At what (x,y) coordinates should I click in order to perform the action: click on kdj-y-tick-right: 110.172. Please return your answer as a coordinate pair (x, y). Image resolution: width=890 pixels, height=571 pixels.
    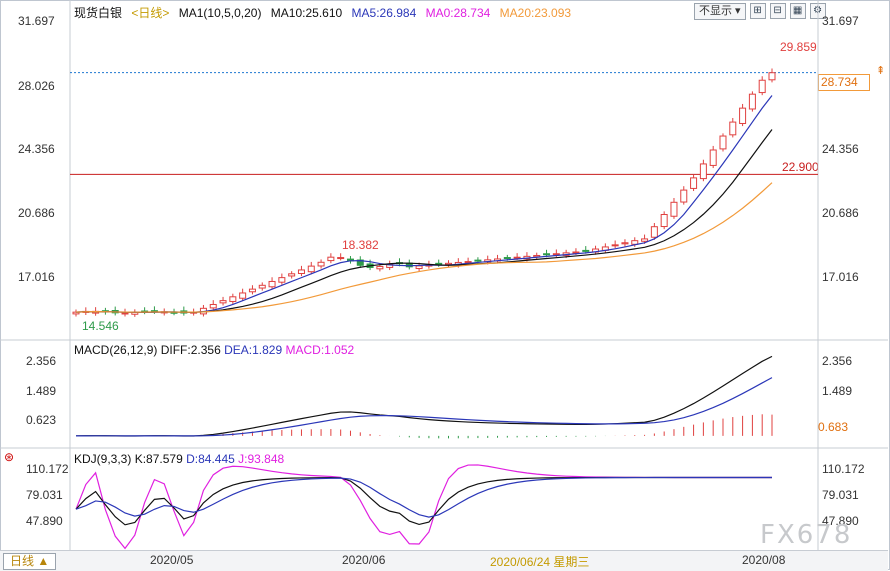
    Looking at the image, I should click on (843, 469).